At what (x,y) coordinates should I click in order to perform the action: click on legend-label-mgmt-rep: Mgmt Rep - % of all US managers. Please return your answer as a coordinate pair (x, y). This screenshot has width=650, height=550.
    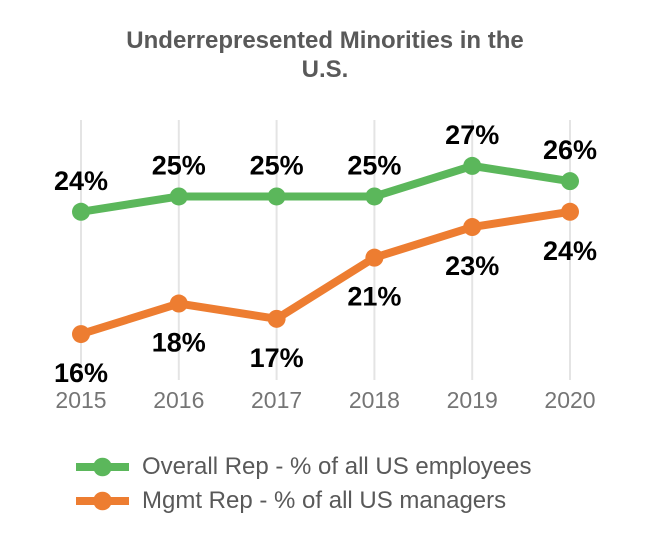
    Looking at the image, I should click on (324, 500).